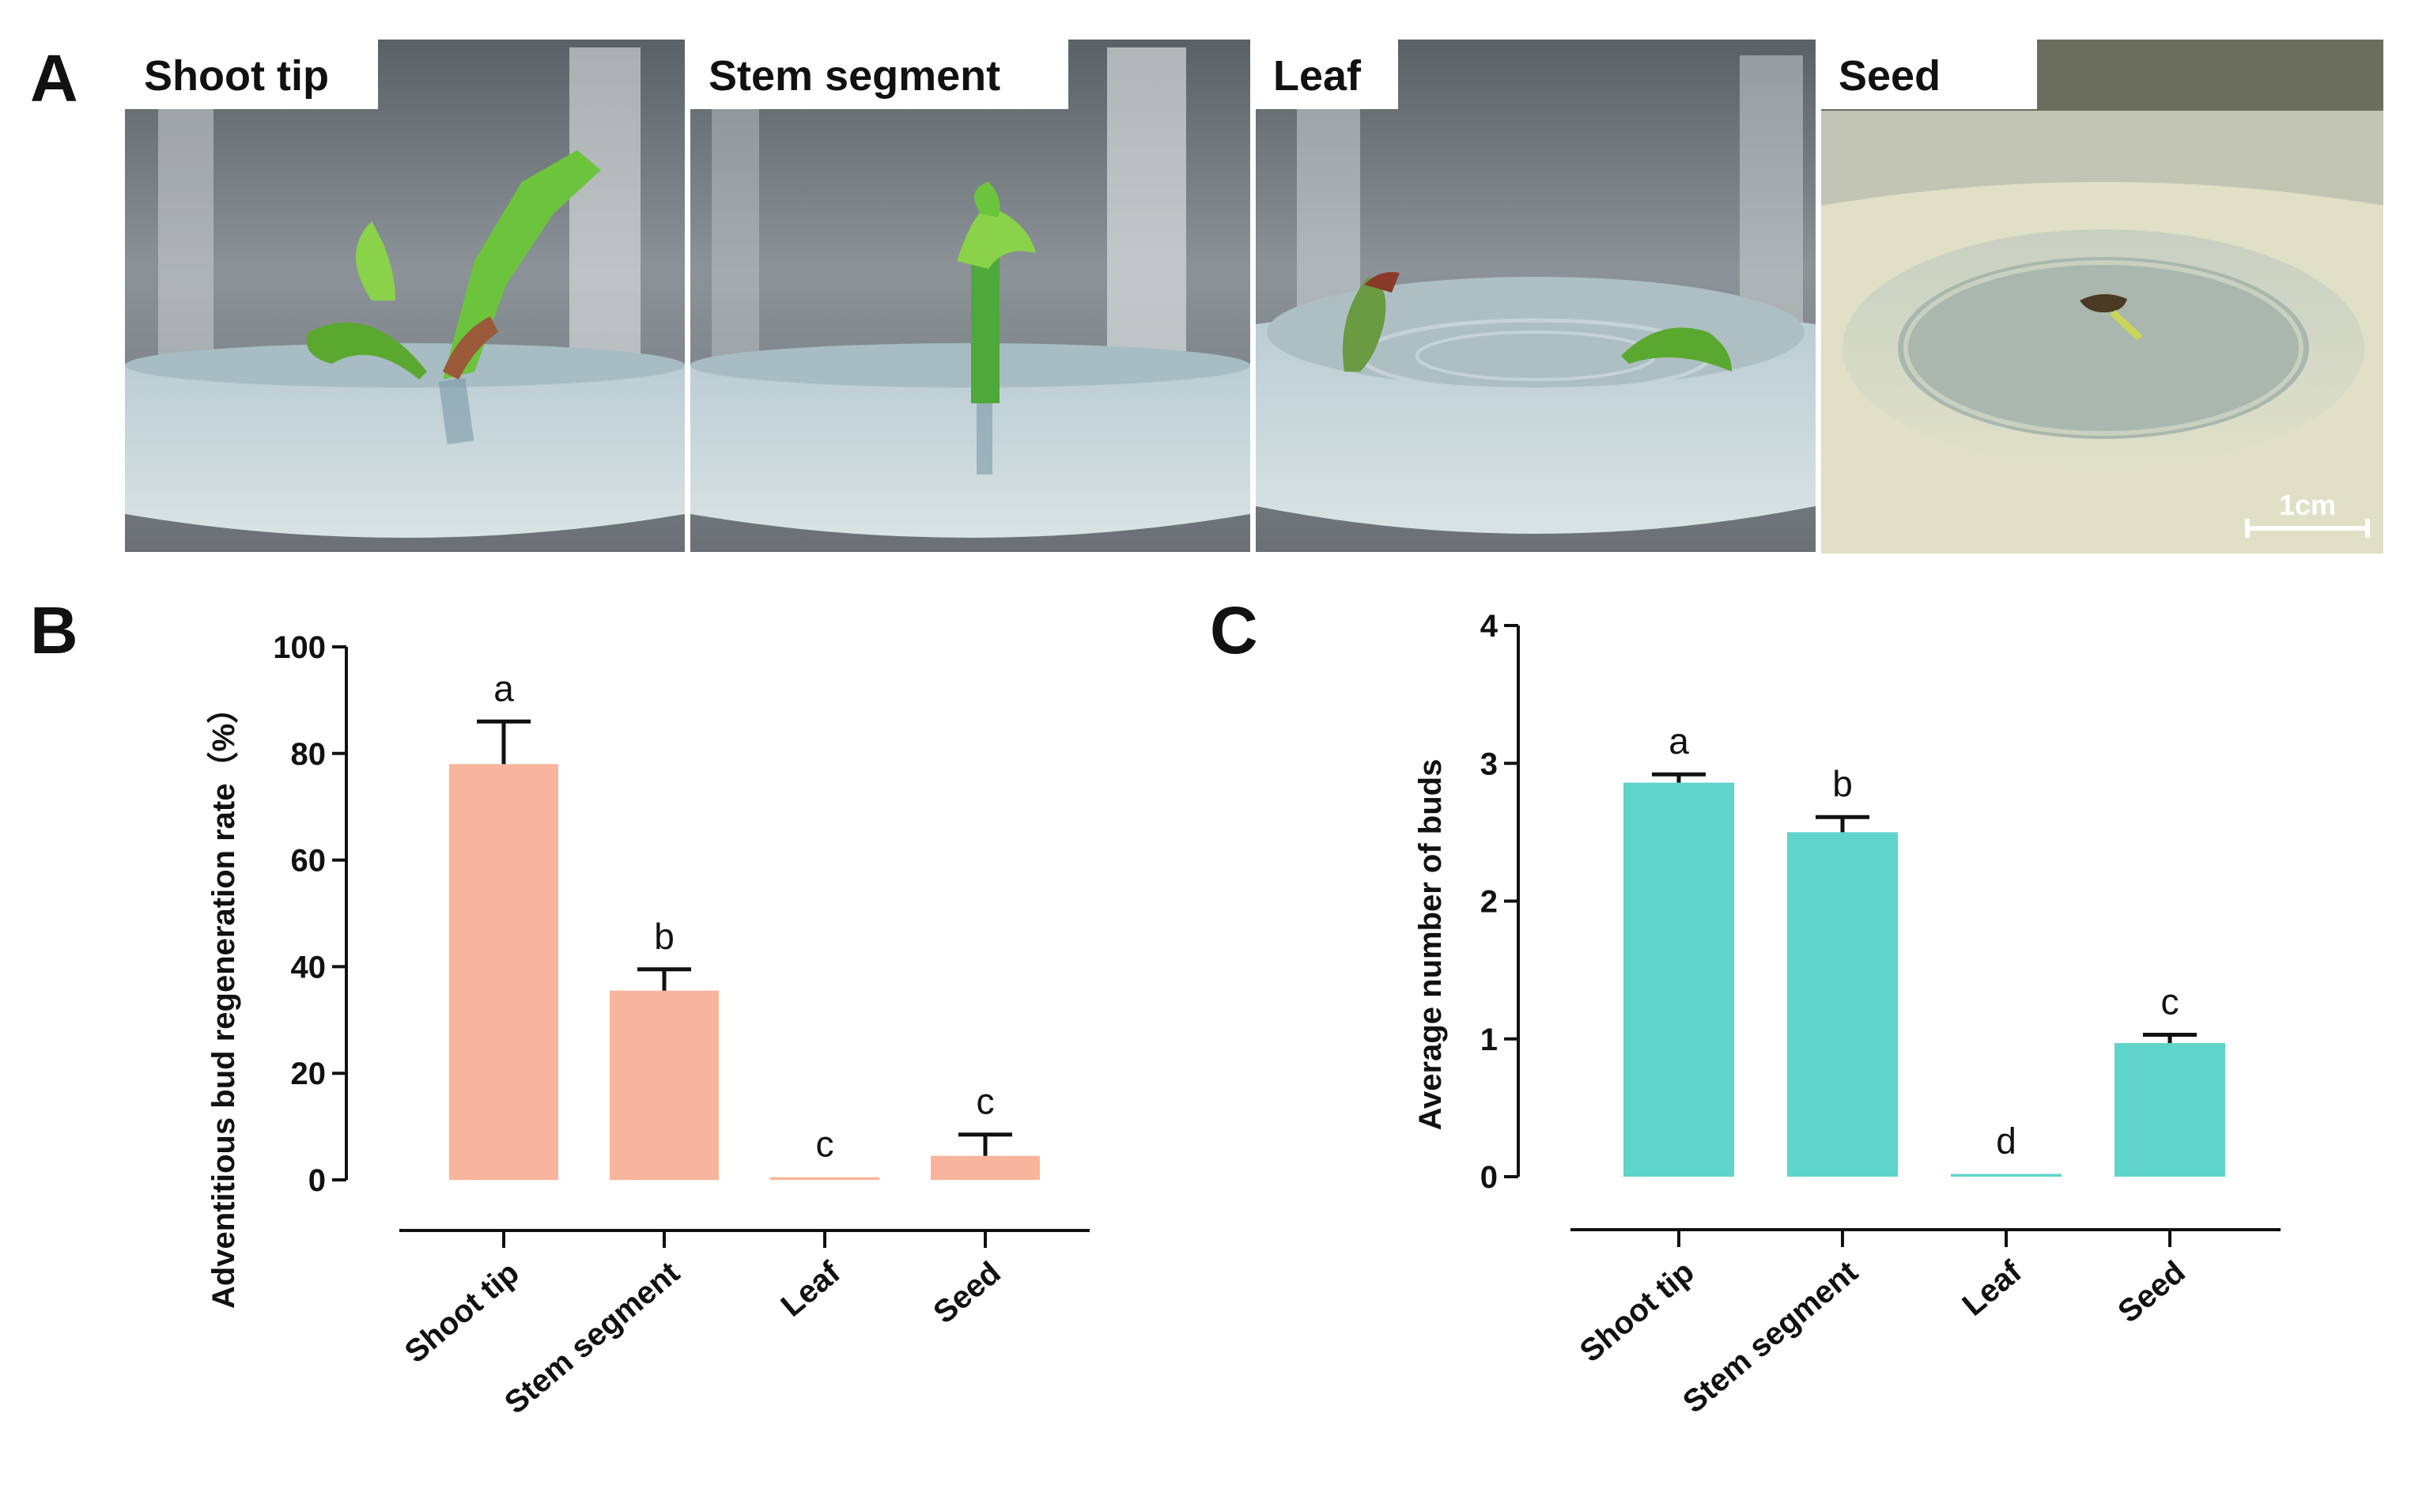 The width and height of the screenshot is (2415, 1512). What do you see at coordinates (664, 1085) in the screenshot?
I see `chart-b-bar-stem-segment` at bounding box center [664, 1085].